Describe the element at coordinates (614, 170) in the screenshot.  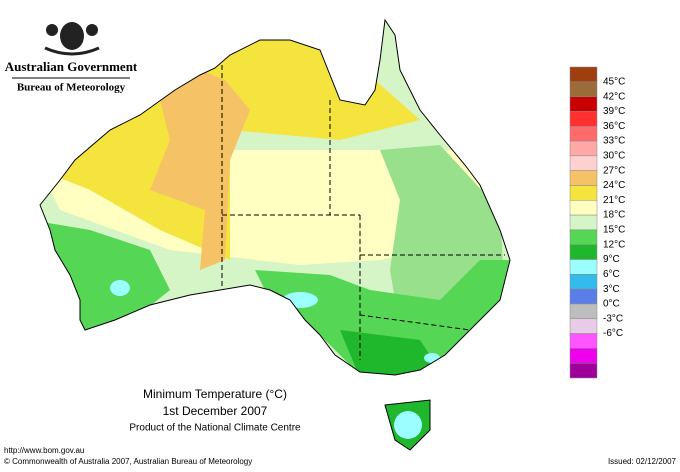
I see `legend-label: 27°C` at that location.